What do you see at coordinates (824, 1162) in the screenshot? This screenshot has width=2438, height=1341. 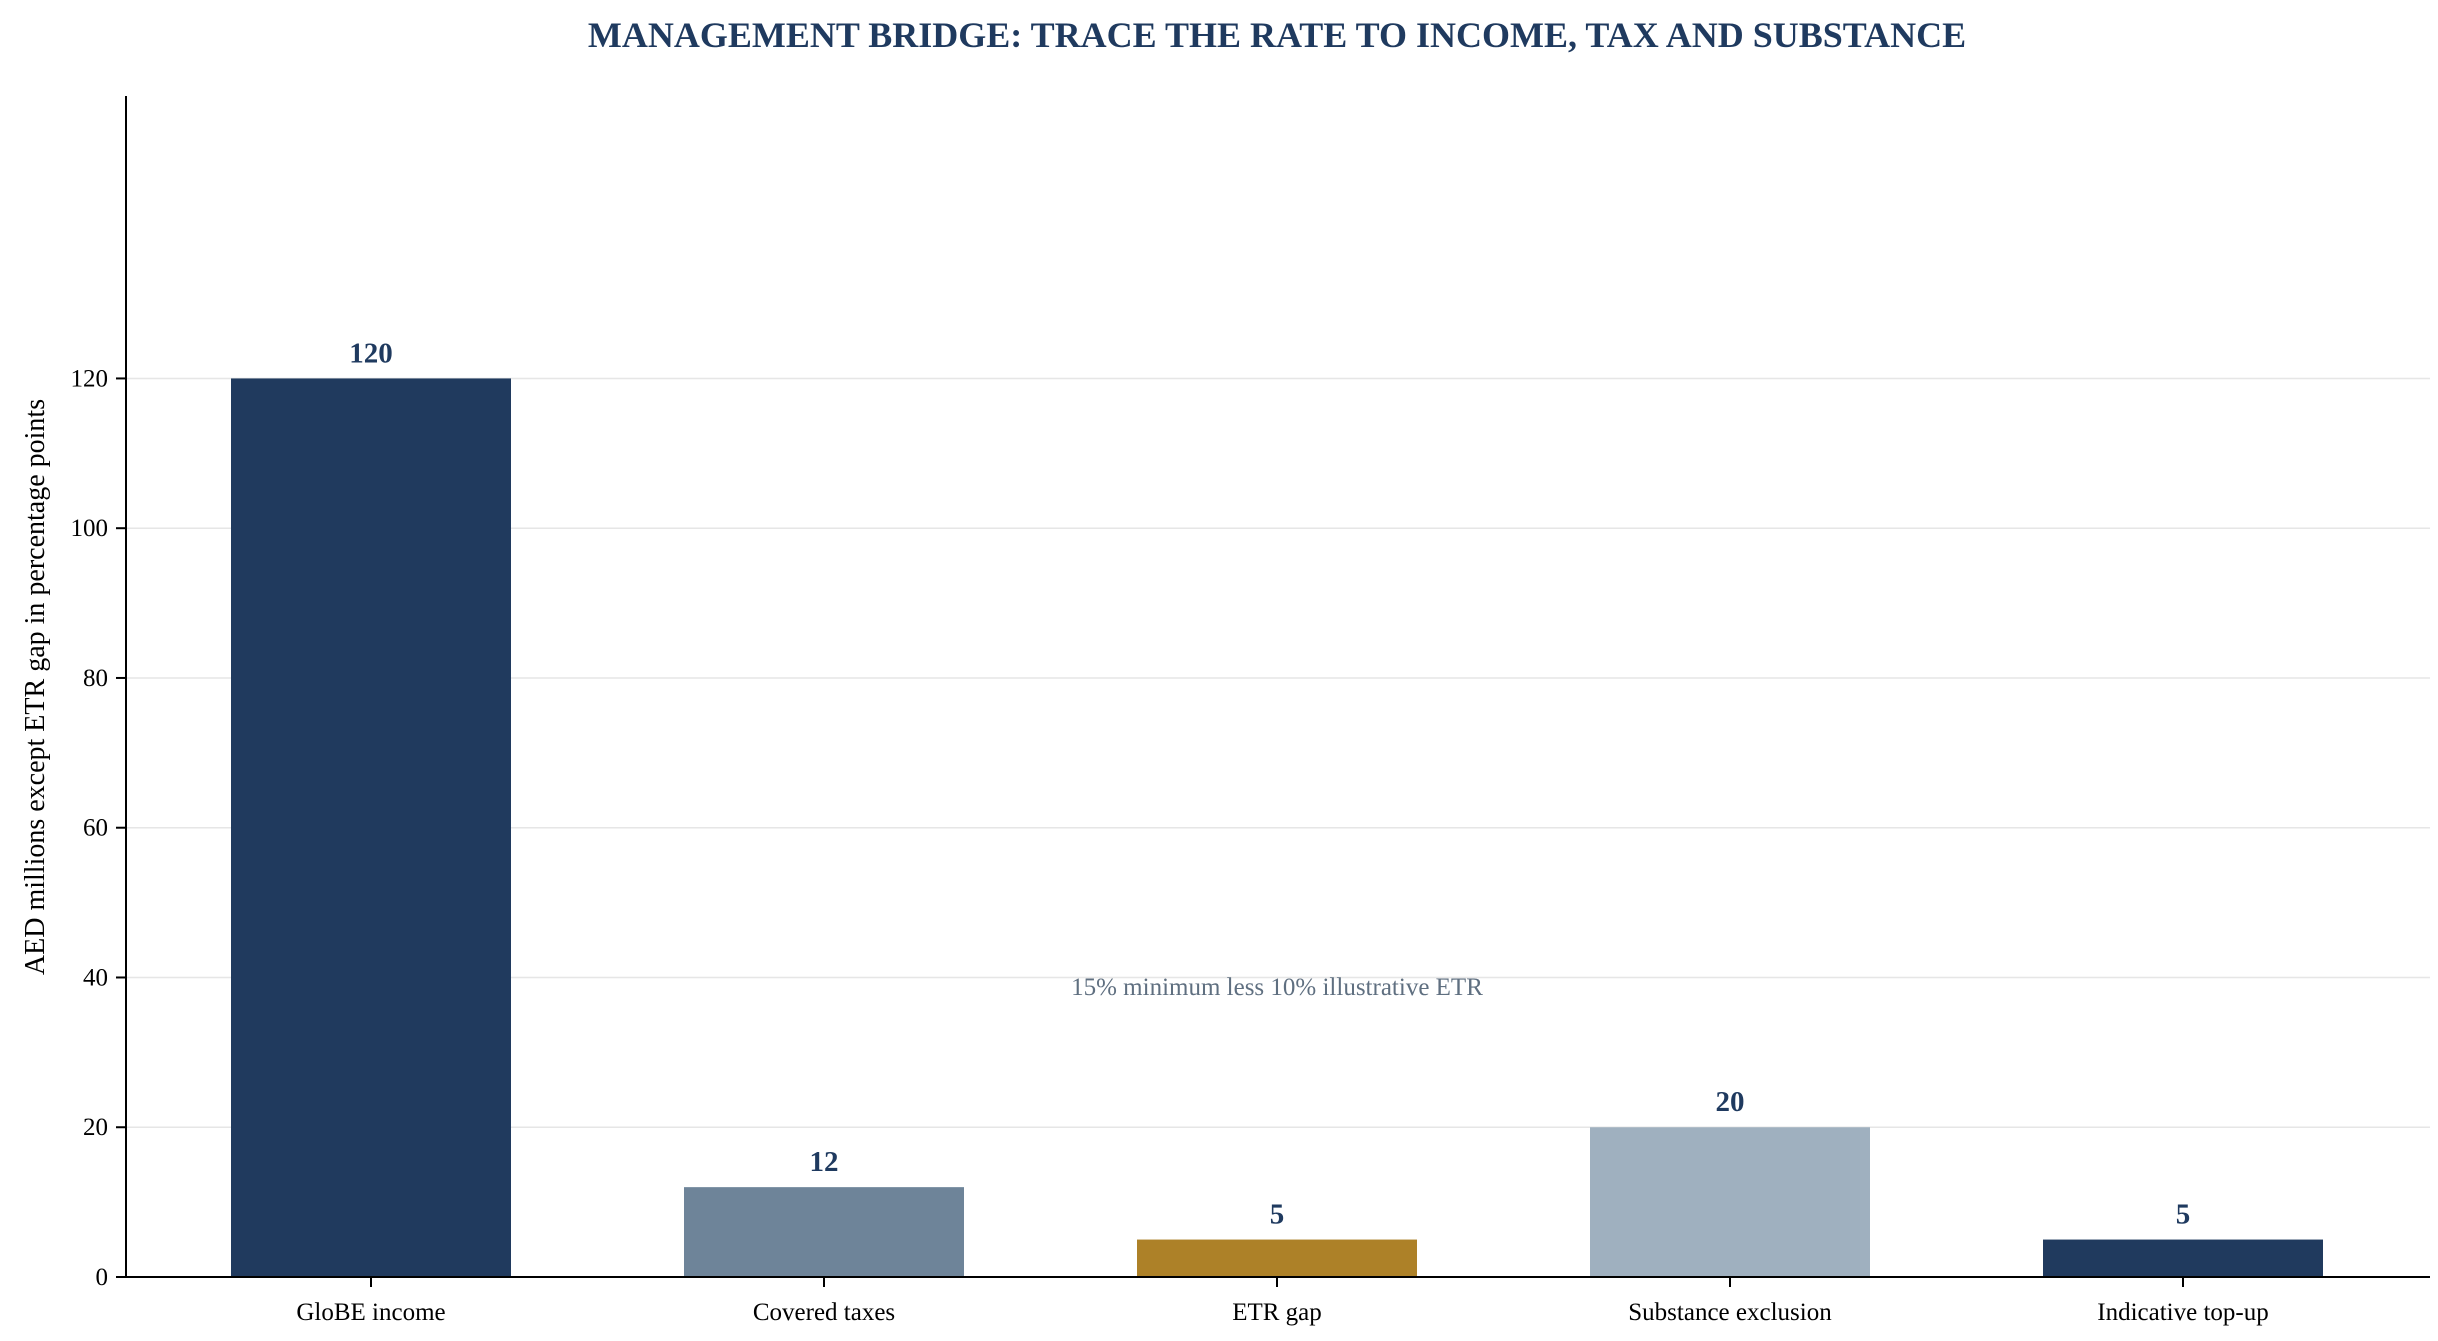 I see `data-label-1: 12` at bounding box center [824, 1162].